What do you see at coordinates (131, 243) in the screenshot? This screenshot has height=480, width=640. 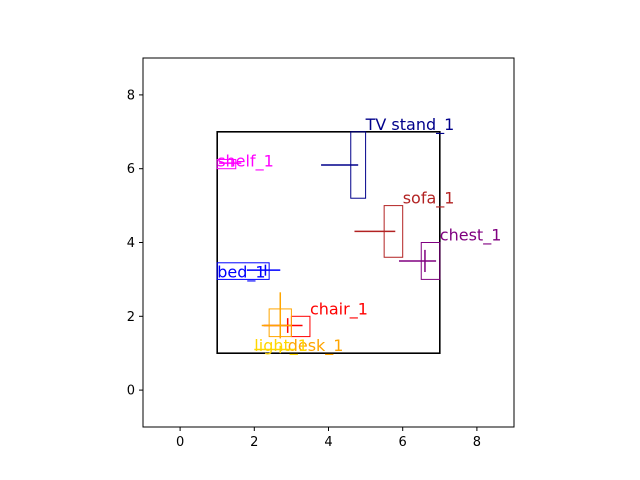 I see `y-tick-label: 4` at bounding box center [131, 243].